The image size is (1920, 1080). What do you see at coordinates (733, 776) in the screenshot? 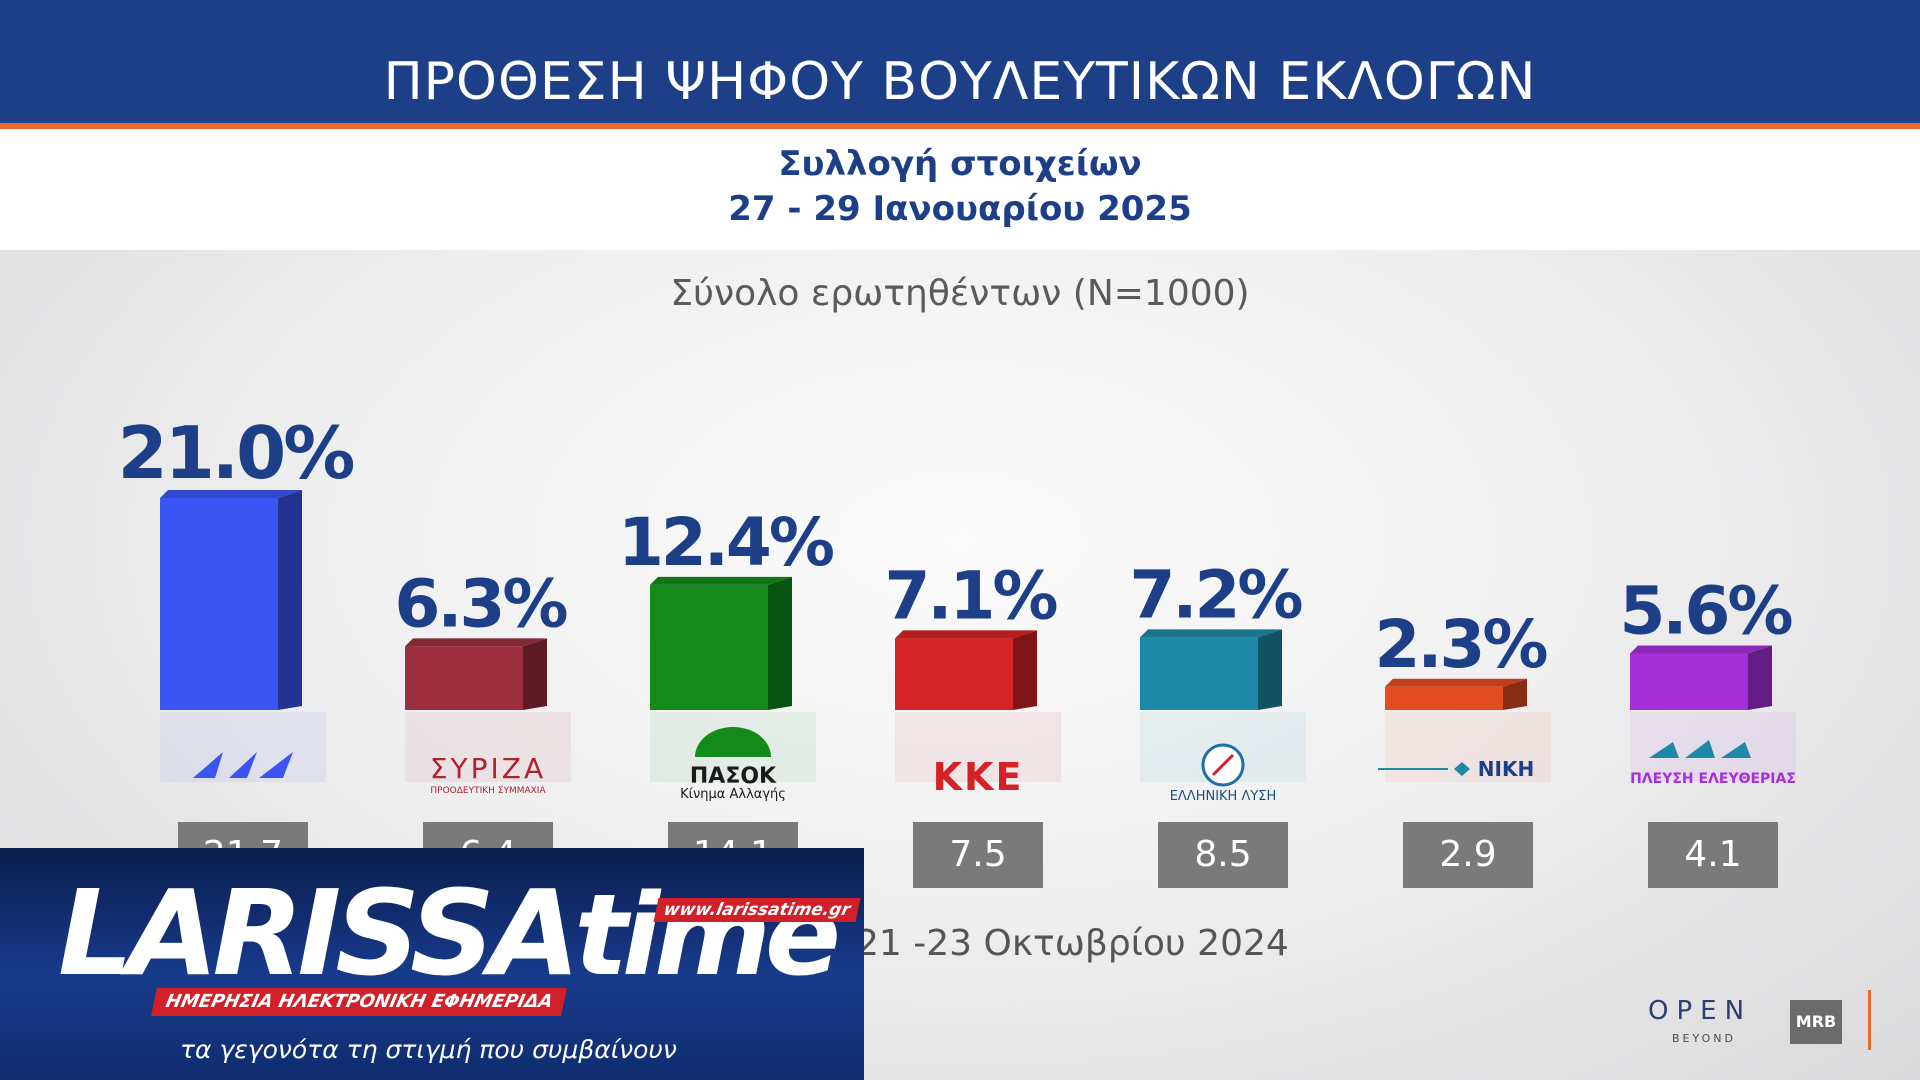
I see `party-logo-text: ΠΑΣΟΚ` at bounding box center [733, 776].